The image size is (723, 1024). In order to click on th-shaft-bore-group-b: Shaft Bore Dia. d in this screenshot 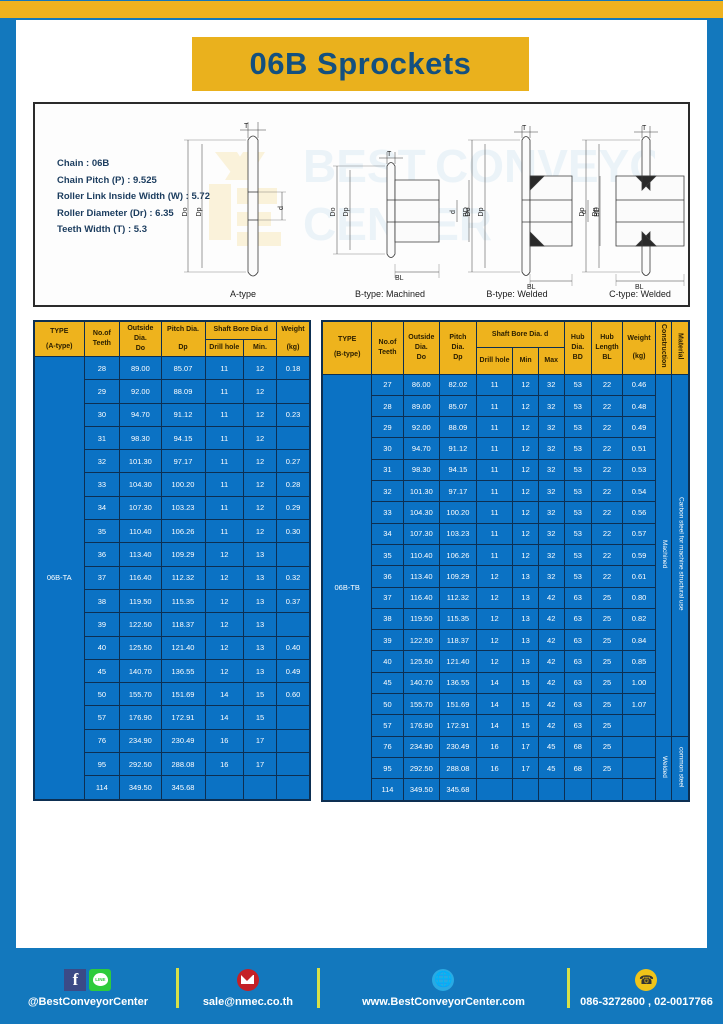, I will do `click(520, 334)`.